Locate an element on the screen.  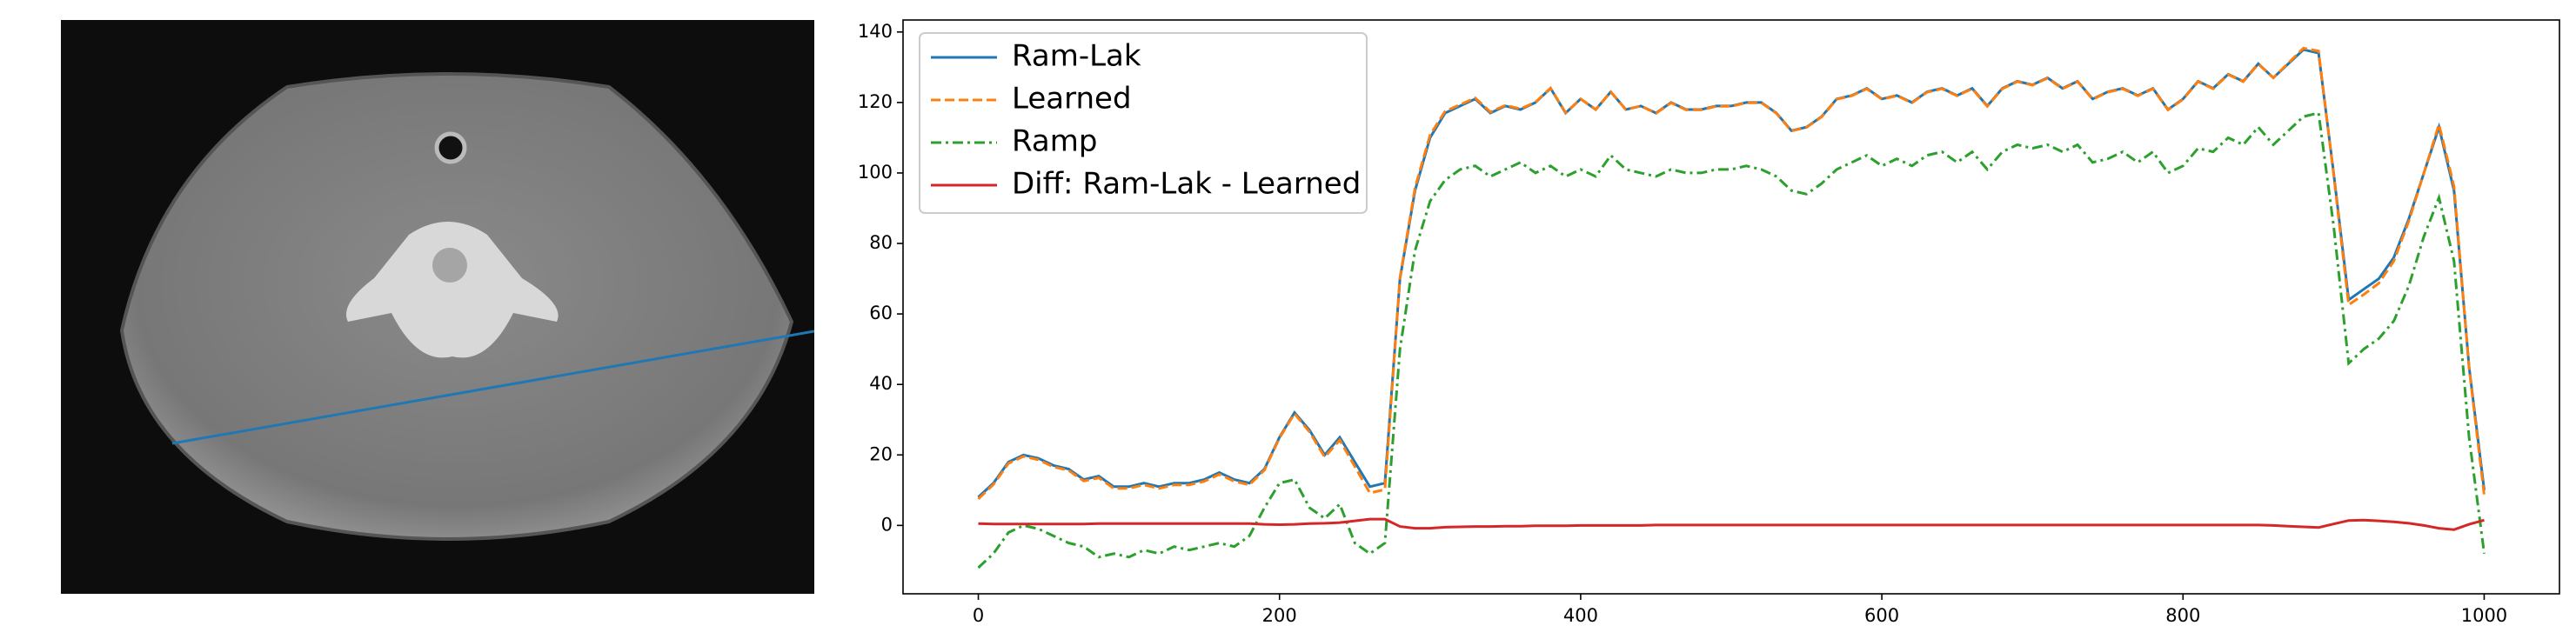
vertebra is located at coordinates (452, 290).